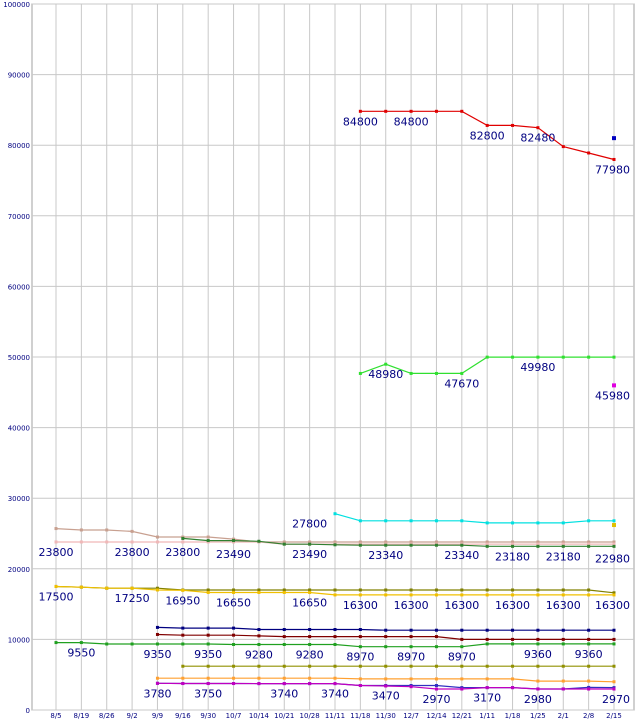  Describe the element at coordinates (411, 716) in the screenshot. I see `x-tick-label: 12/7` at that location.